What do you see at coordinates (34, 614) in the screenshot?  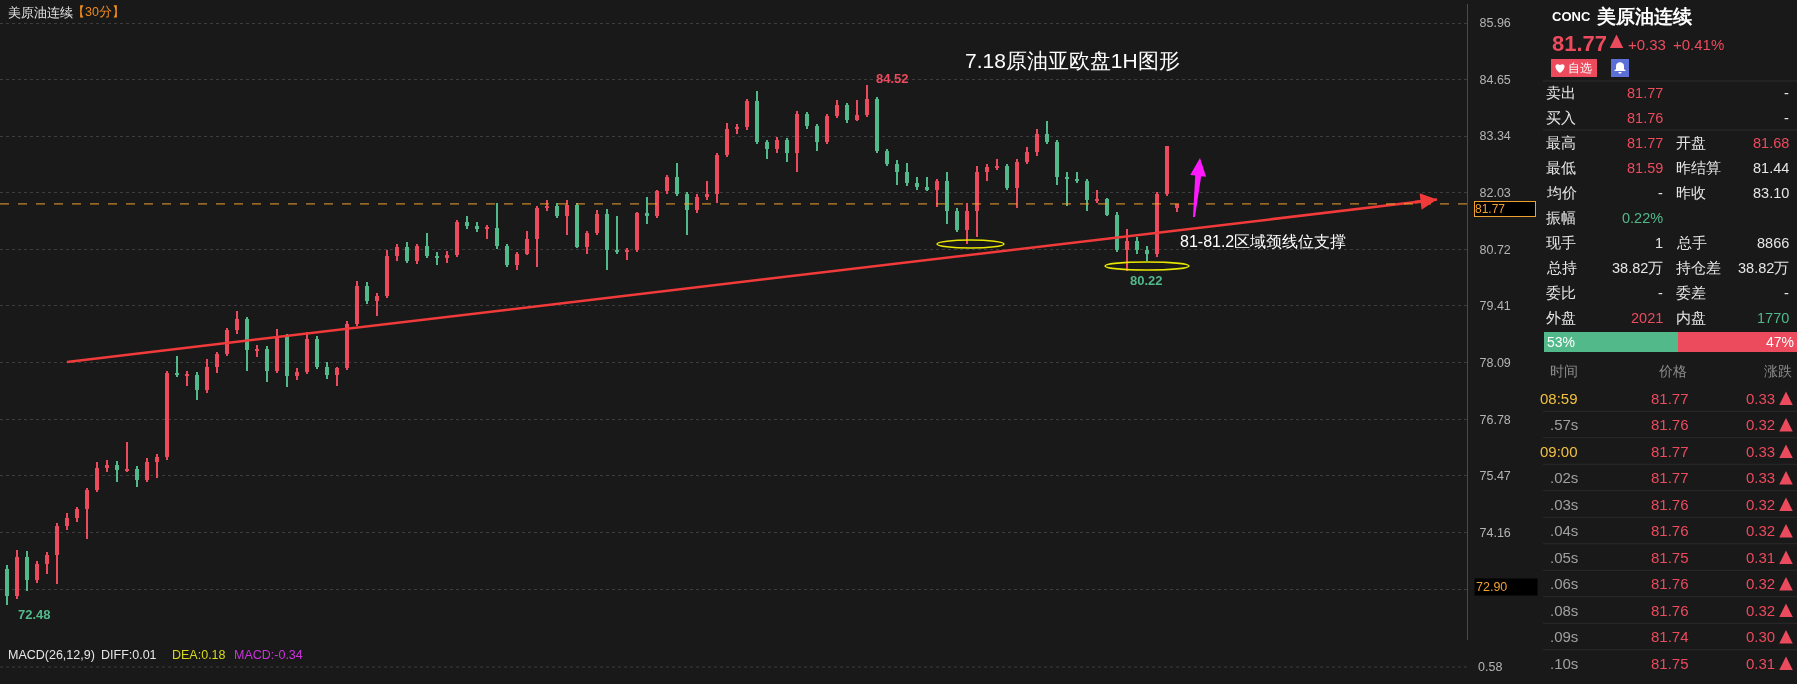 I see `annotation: 72.48` at bounding box center [34, 614].